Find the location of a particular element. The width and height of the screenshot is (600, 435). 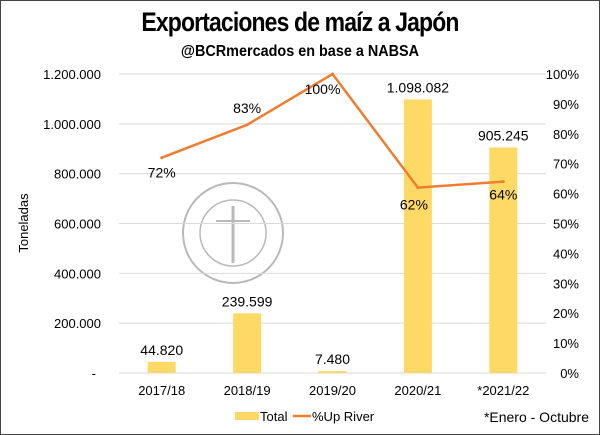

y2-tick-label: 10% is located at coordinates (566, 343).